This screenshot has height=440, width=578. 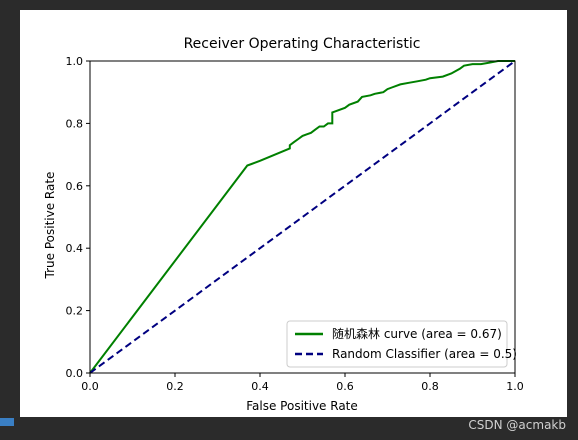 What do you see at coordinates (50, 226) in the screenshot?
I see `y-axis-label: True Positive Rate` at bounding box center [50, 226].